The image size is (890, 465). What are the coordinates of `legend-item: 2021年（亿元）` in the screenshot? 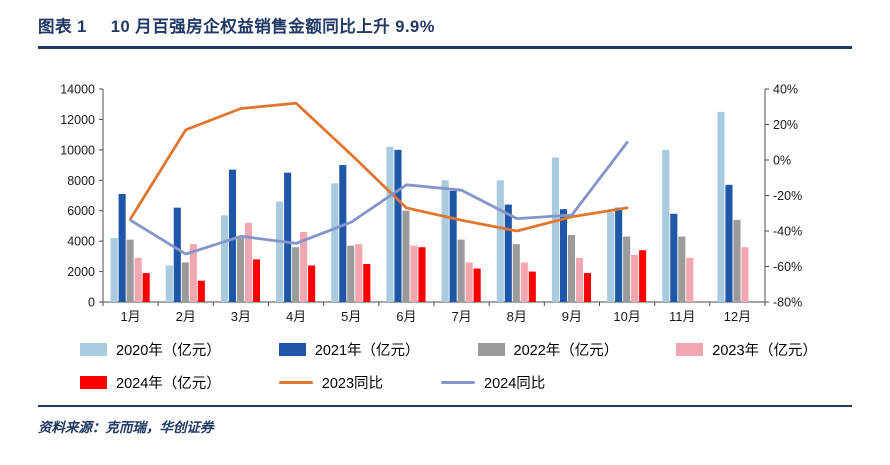 It's located at (349, 349).